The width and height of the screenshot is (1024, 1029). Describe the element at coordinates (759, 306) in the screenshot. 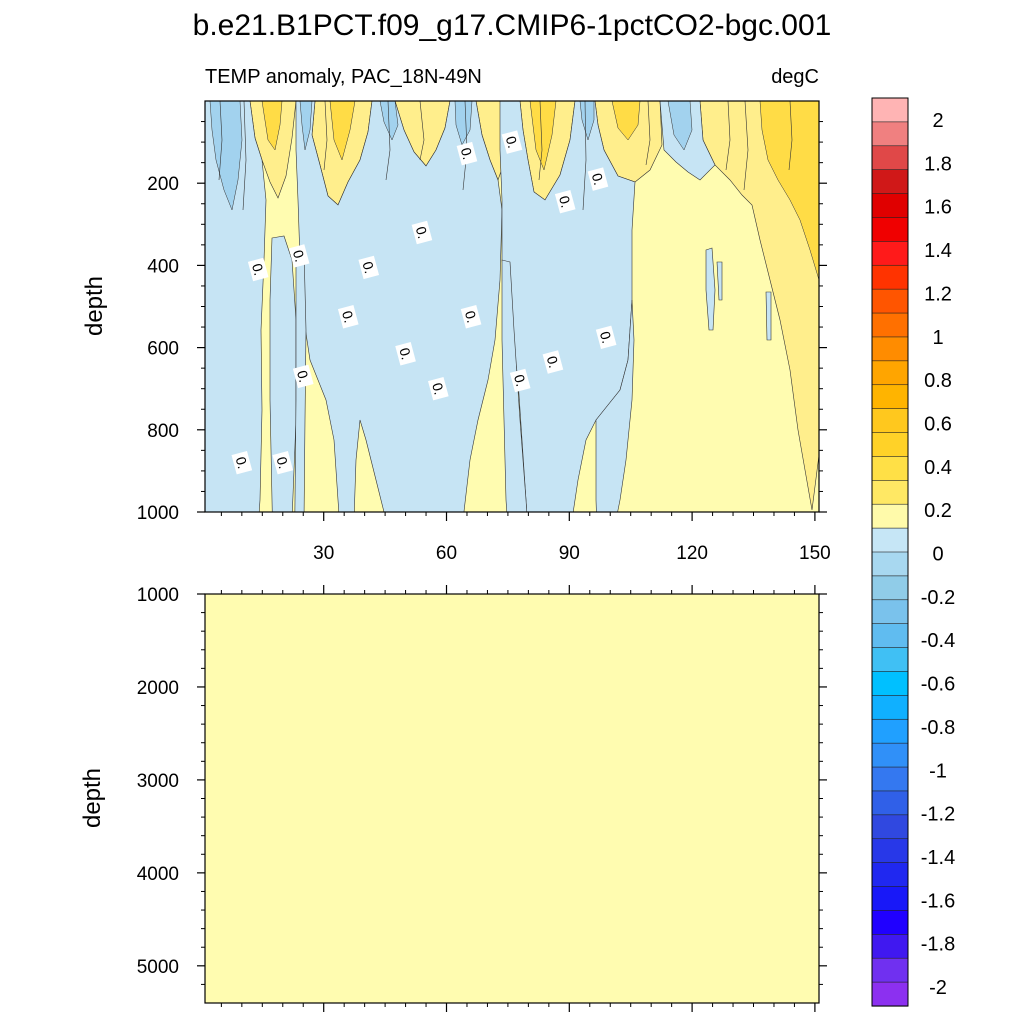

I see `positive-patch` at that location.